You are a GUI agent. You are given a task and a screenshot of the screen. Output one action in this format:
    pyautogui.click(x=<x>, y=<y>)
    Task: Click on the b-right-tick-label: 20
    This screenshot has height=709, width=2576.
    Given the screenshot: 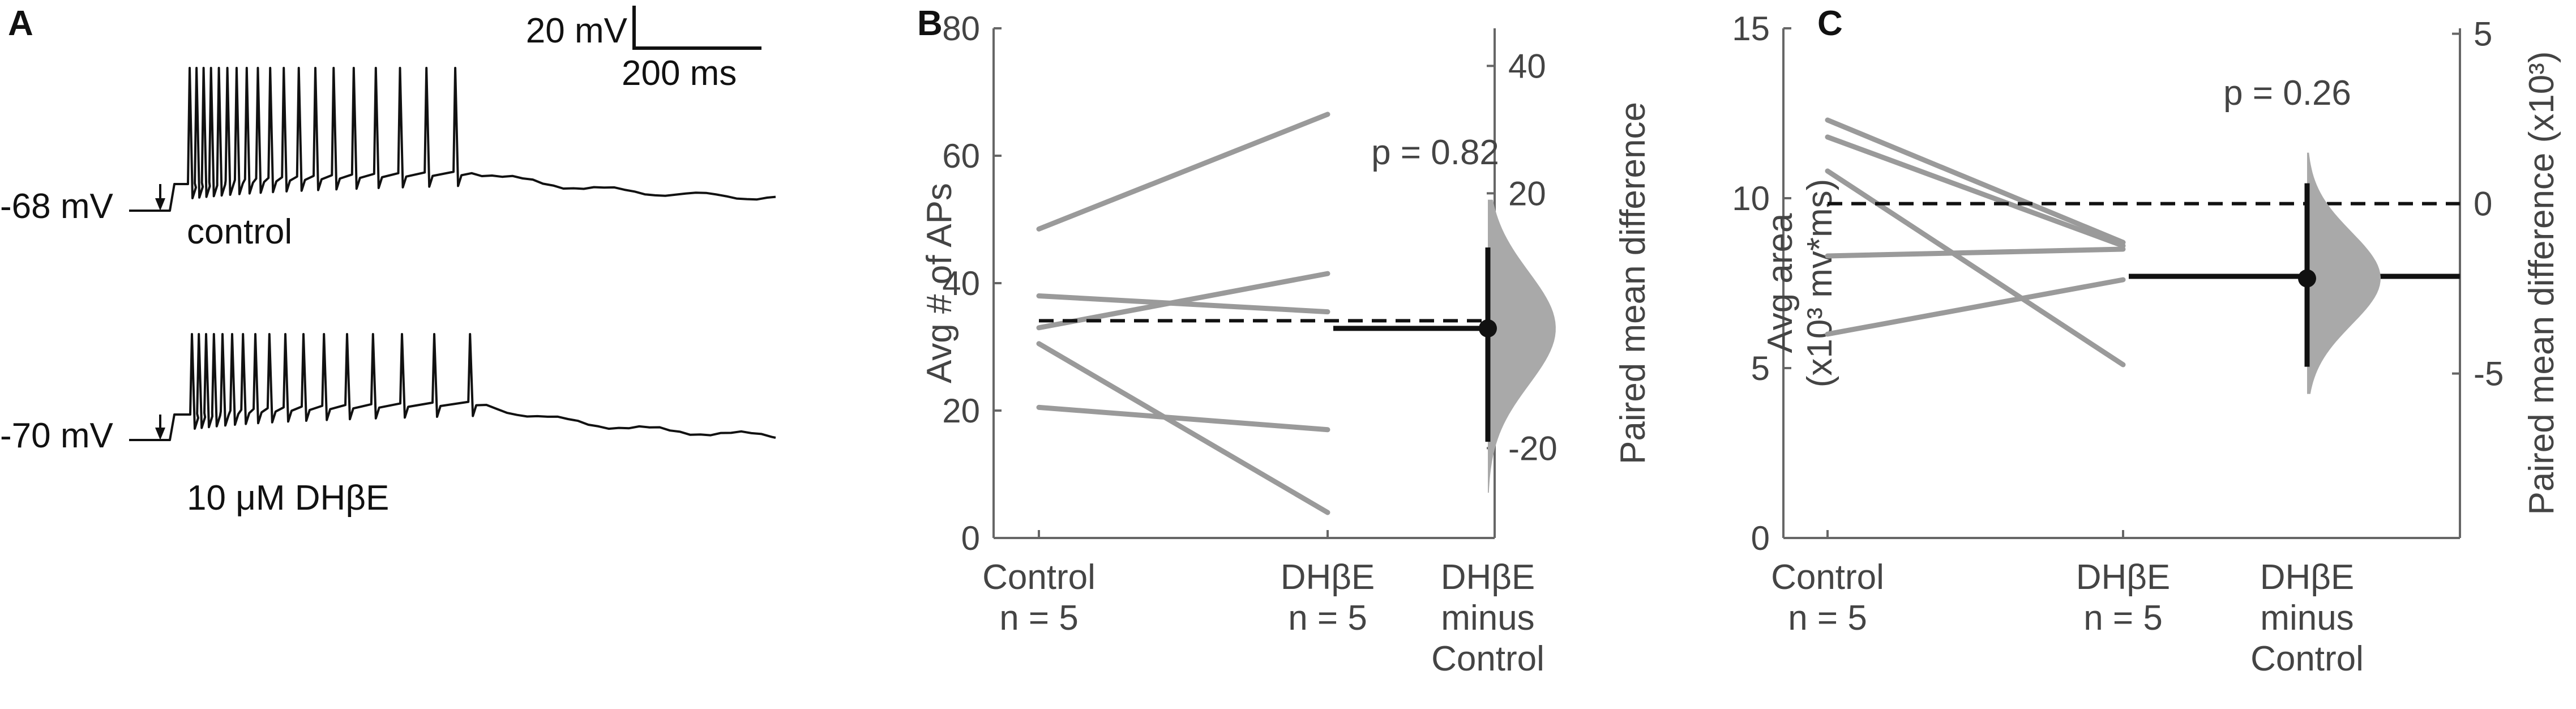 What is the action you would take?
    pyautogui.click(x=1527, y=193)
    